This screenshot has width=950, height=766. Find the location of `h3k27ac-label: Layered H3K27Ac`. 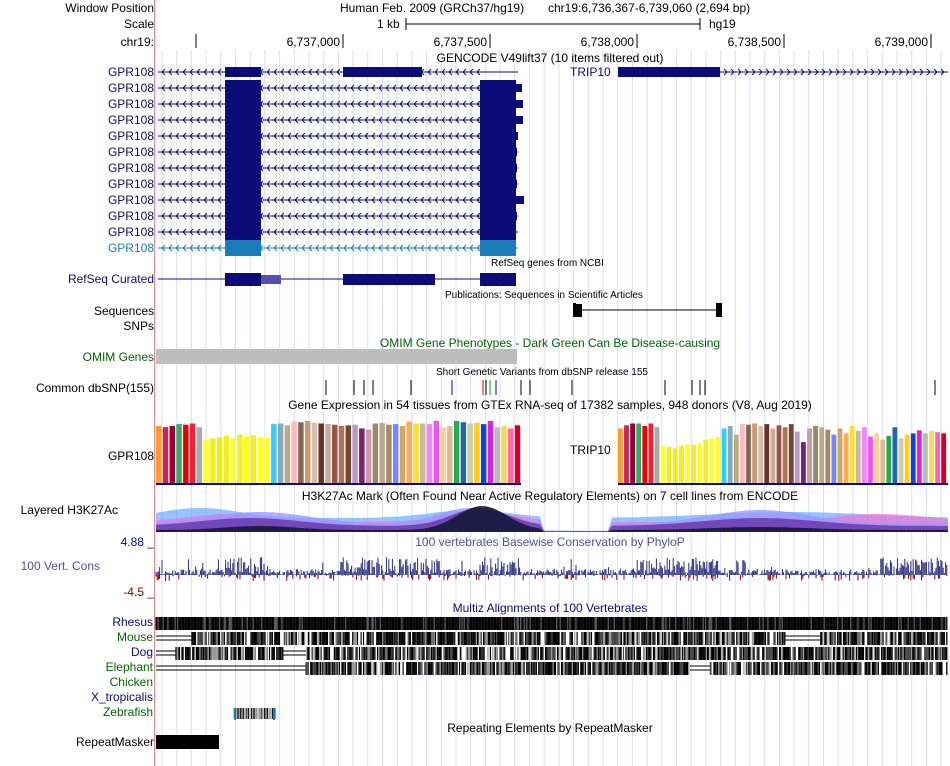

h3k27ac-label: Layered H3K27Ac is located at coordinates (69, 510).